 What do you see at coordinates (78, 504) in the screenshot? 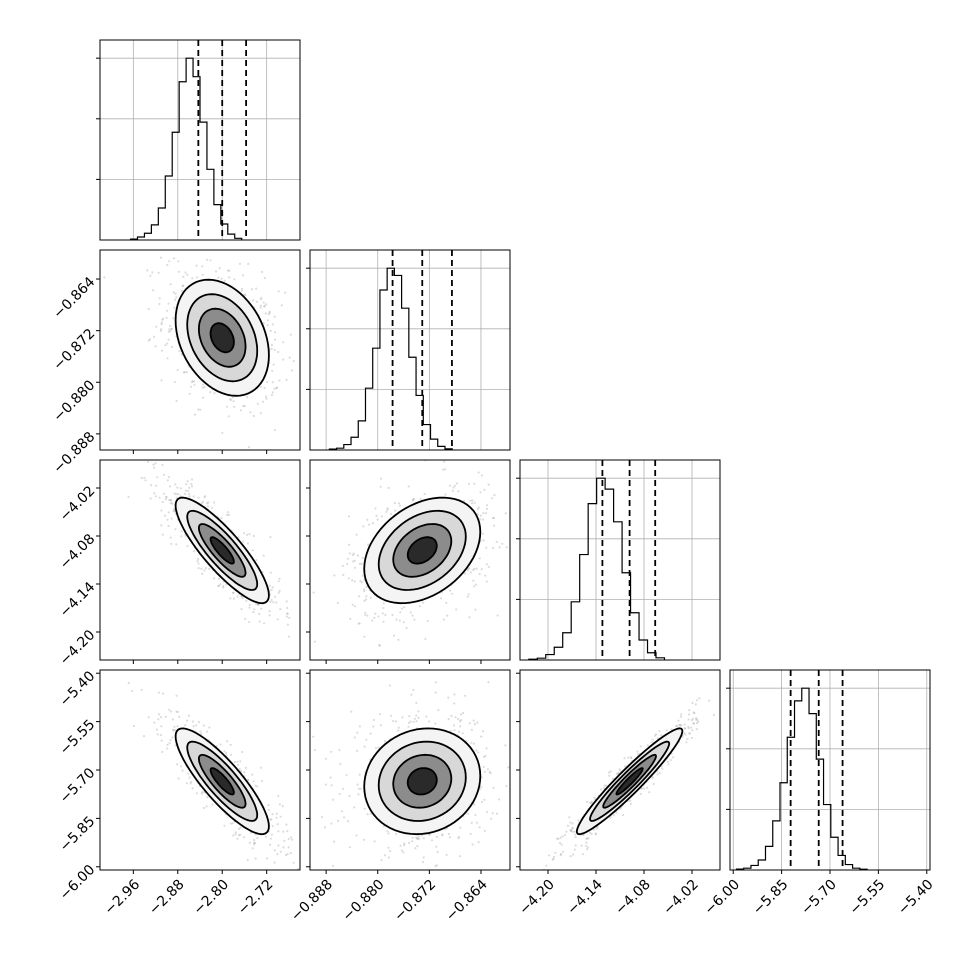
I see `y-tick-label: −4.02` at bounding box center [78, 504].